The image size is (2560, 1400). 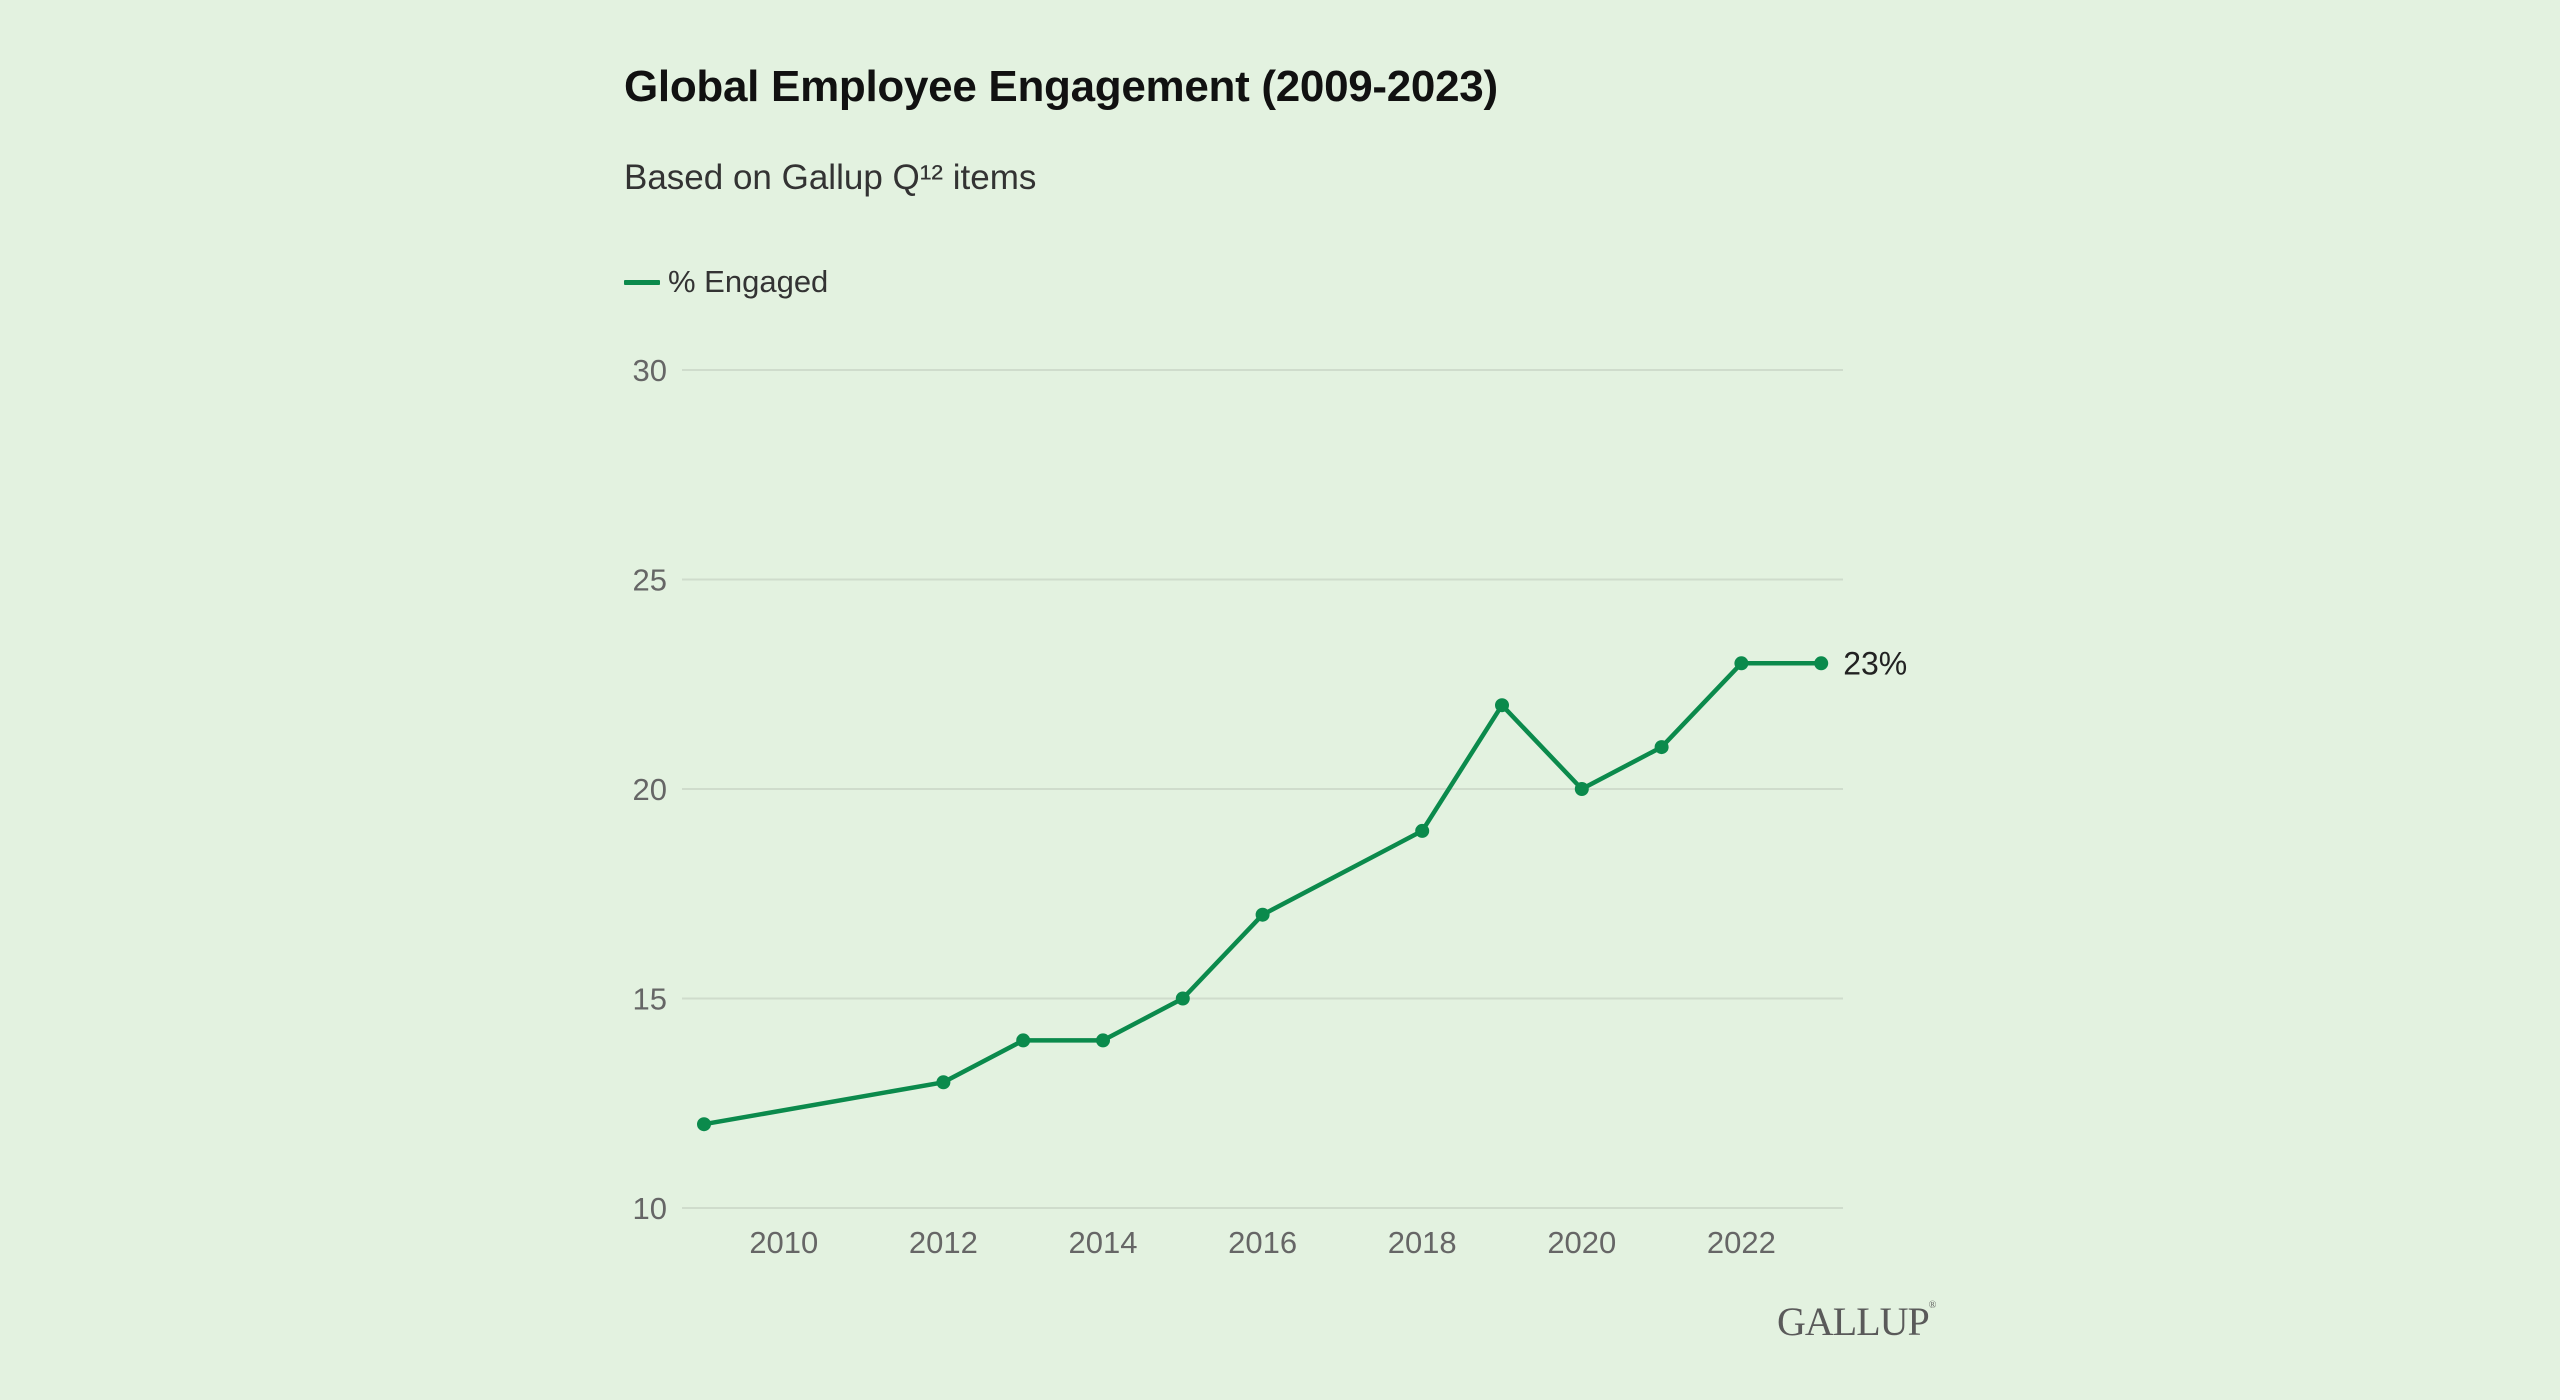 I want to click on chart-title: Global Employee Engagement (2009-2023), so click(x=1061, y=86).